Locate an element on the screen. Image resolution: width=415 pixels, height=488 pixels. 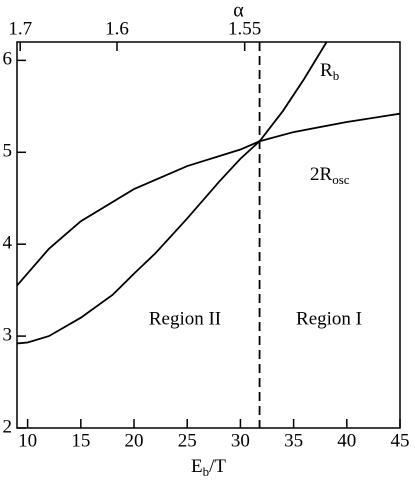
x-axis-label-main: E is located at coordinates (197, 466).